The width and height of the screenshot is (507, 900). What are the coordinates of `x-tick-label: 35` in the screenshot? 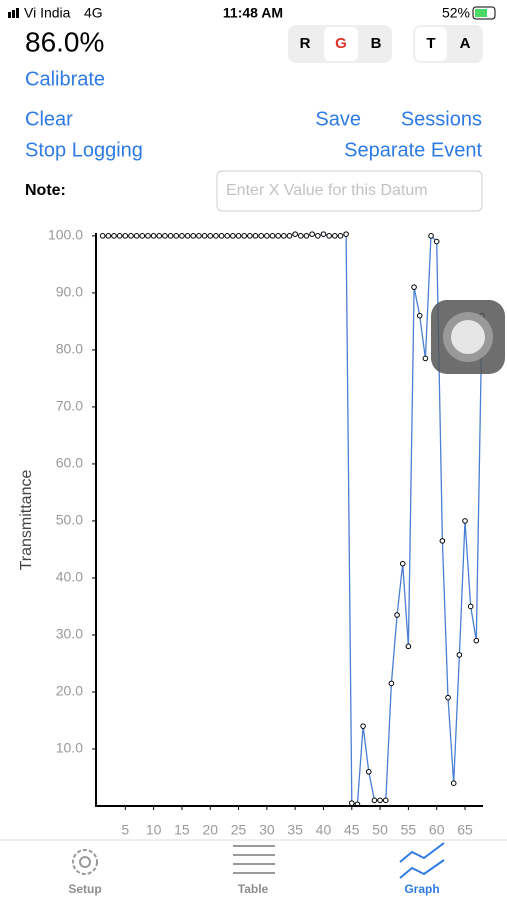 It's located at (295, 830).